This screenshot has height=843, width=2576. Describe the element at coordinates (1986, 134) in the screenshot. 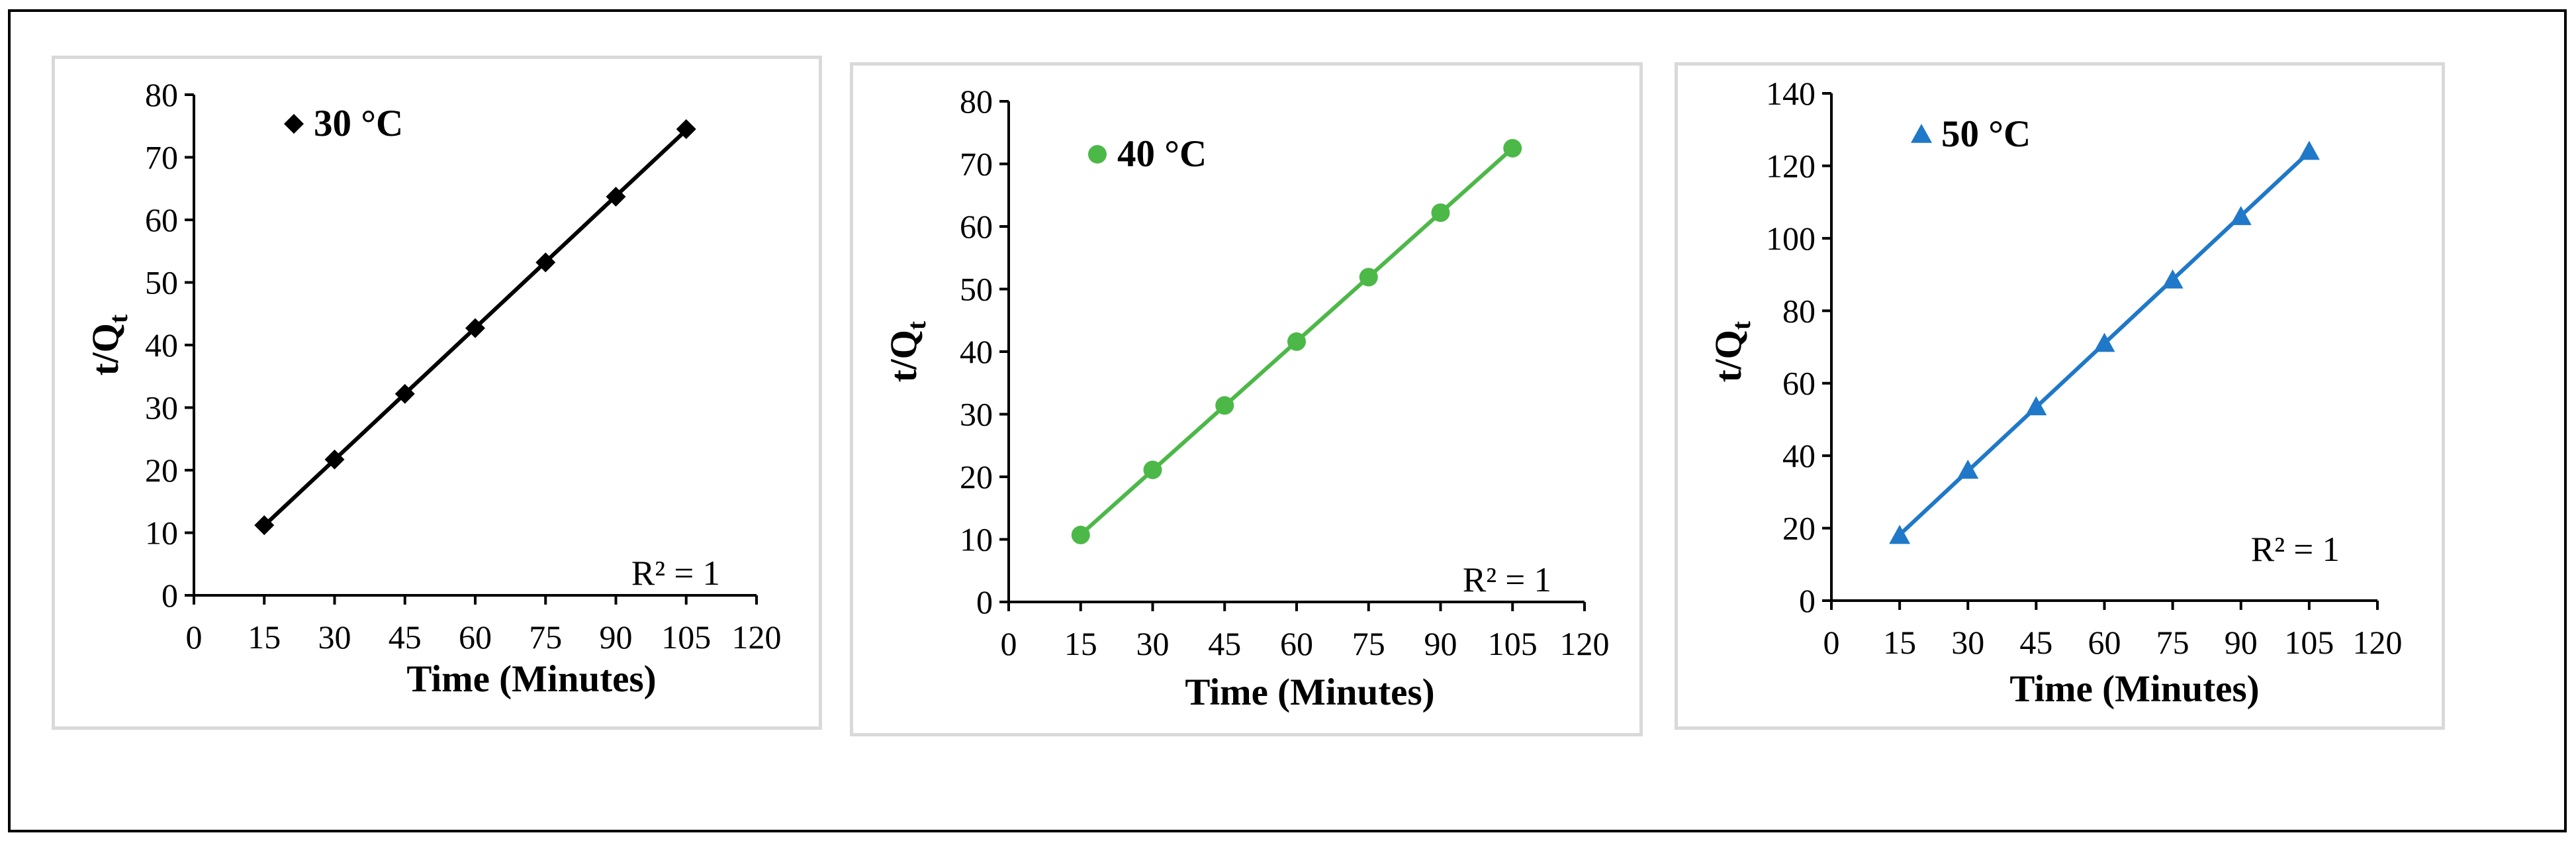

I see `legend-label: 50 °C` at that location.